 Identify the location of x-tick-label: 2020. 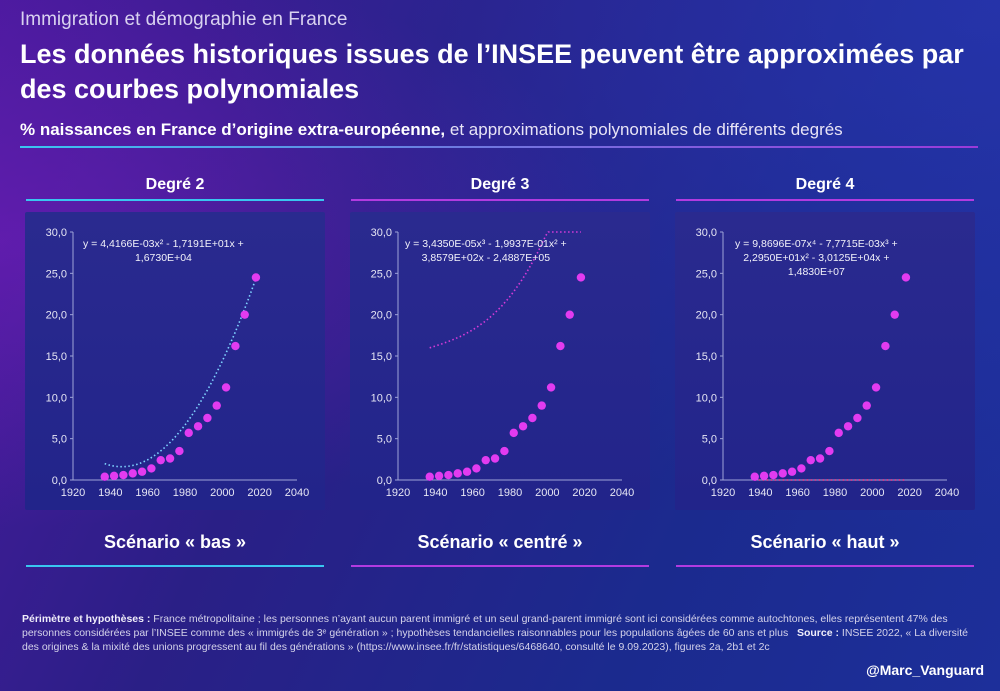
(909, 493).